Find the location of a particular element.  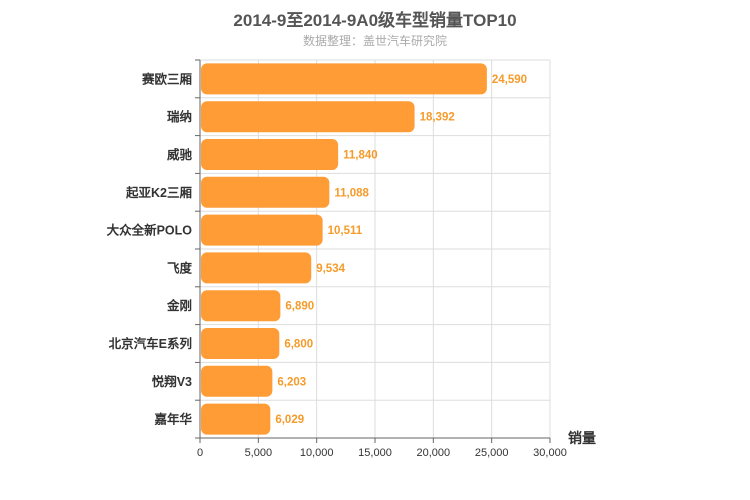

x-tick-label: 25,000 is located at coordinates (492, 453).